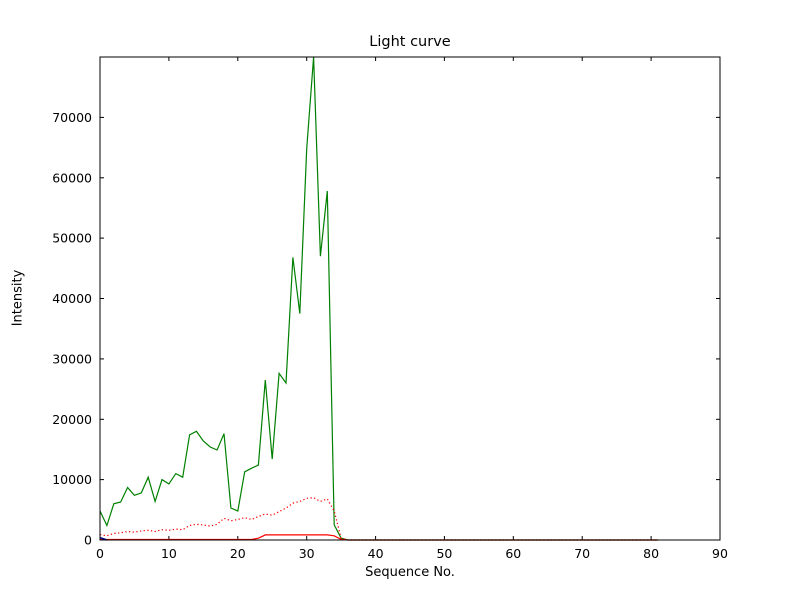 The width and height of the screenshot is (800, 600). Describe the element at coordinates (72, 479) in the screenshot. I see `y-tick-label: 10000` at that location.